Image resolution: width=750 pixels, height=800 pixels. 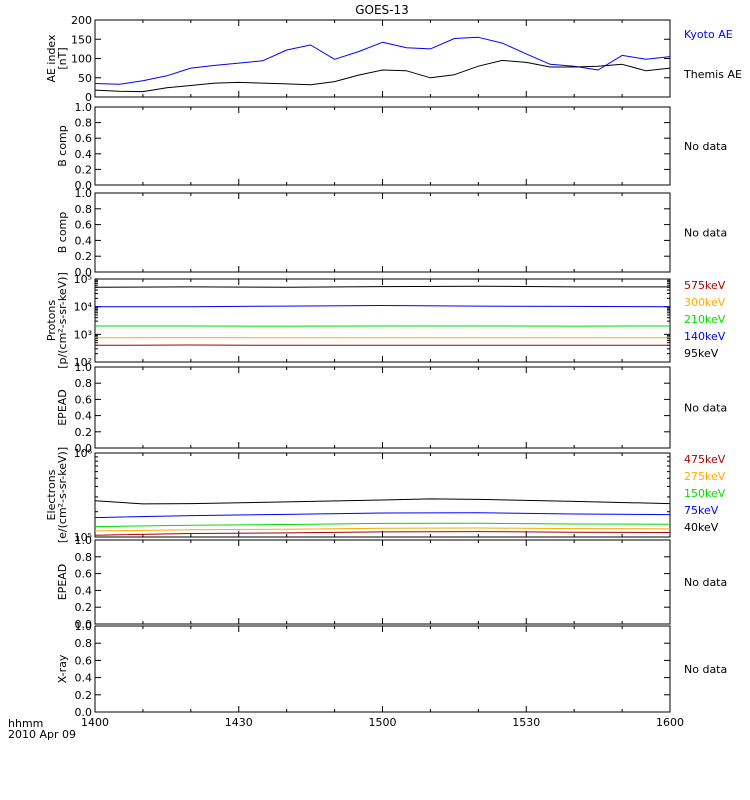 I want to click on legend-entry: 95keV, so click(x=701, y=353).